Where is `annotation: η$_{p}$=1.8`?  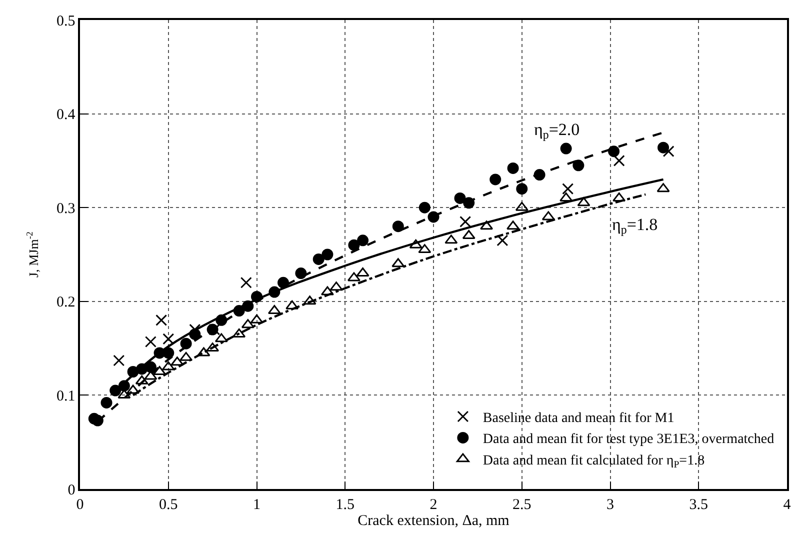 annotation: η$_{p}$=1.8 is located at coordinates (635, 226).